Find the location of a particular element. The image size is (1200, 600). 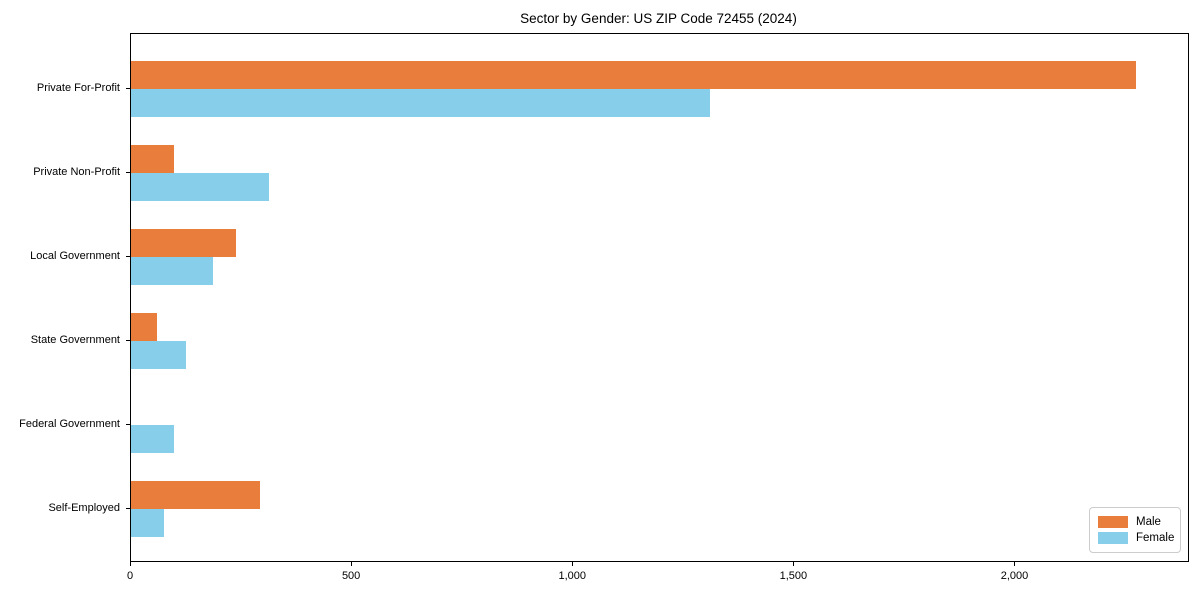

legend: Male Female is located at coordinates (1135, 530).